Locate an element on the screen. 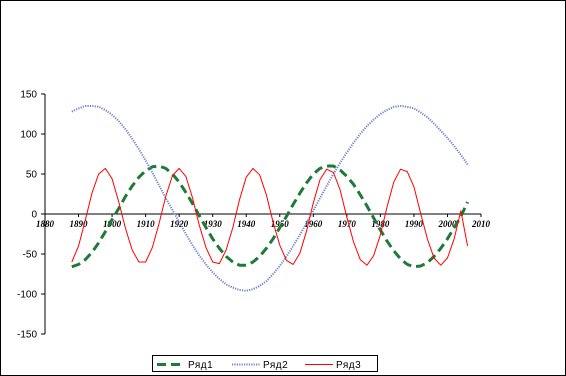 Image resolution: width=566 pixels, height=376 pixels. y-tick-label: 50 is located at coordinates (32, 175).